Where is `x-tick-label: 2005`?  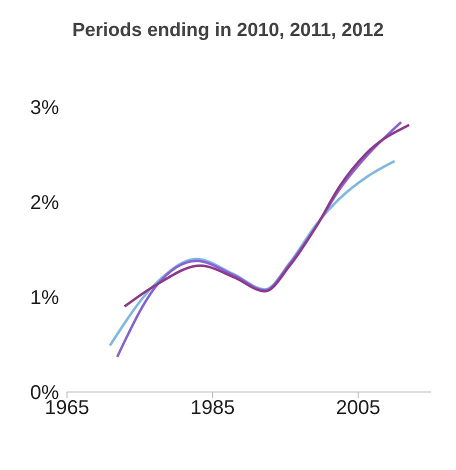
x-tick-label: 2005 is located at coordinates (358, 408).